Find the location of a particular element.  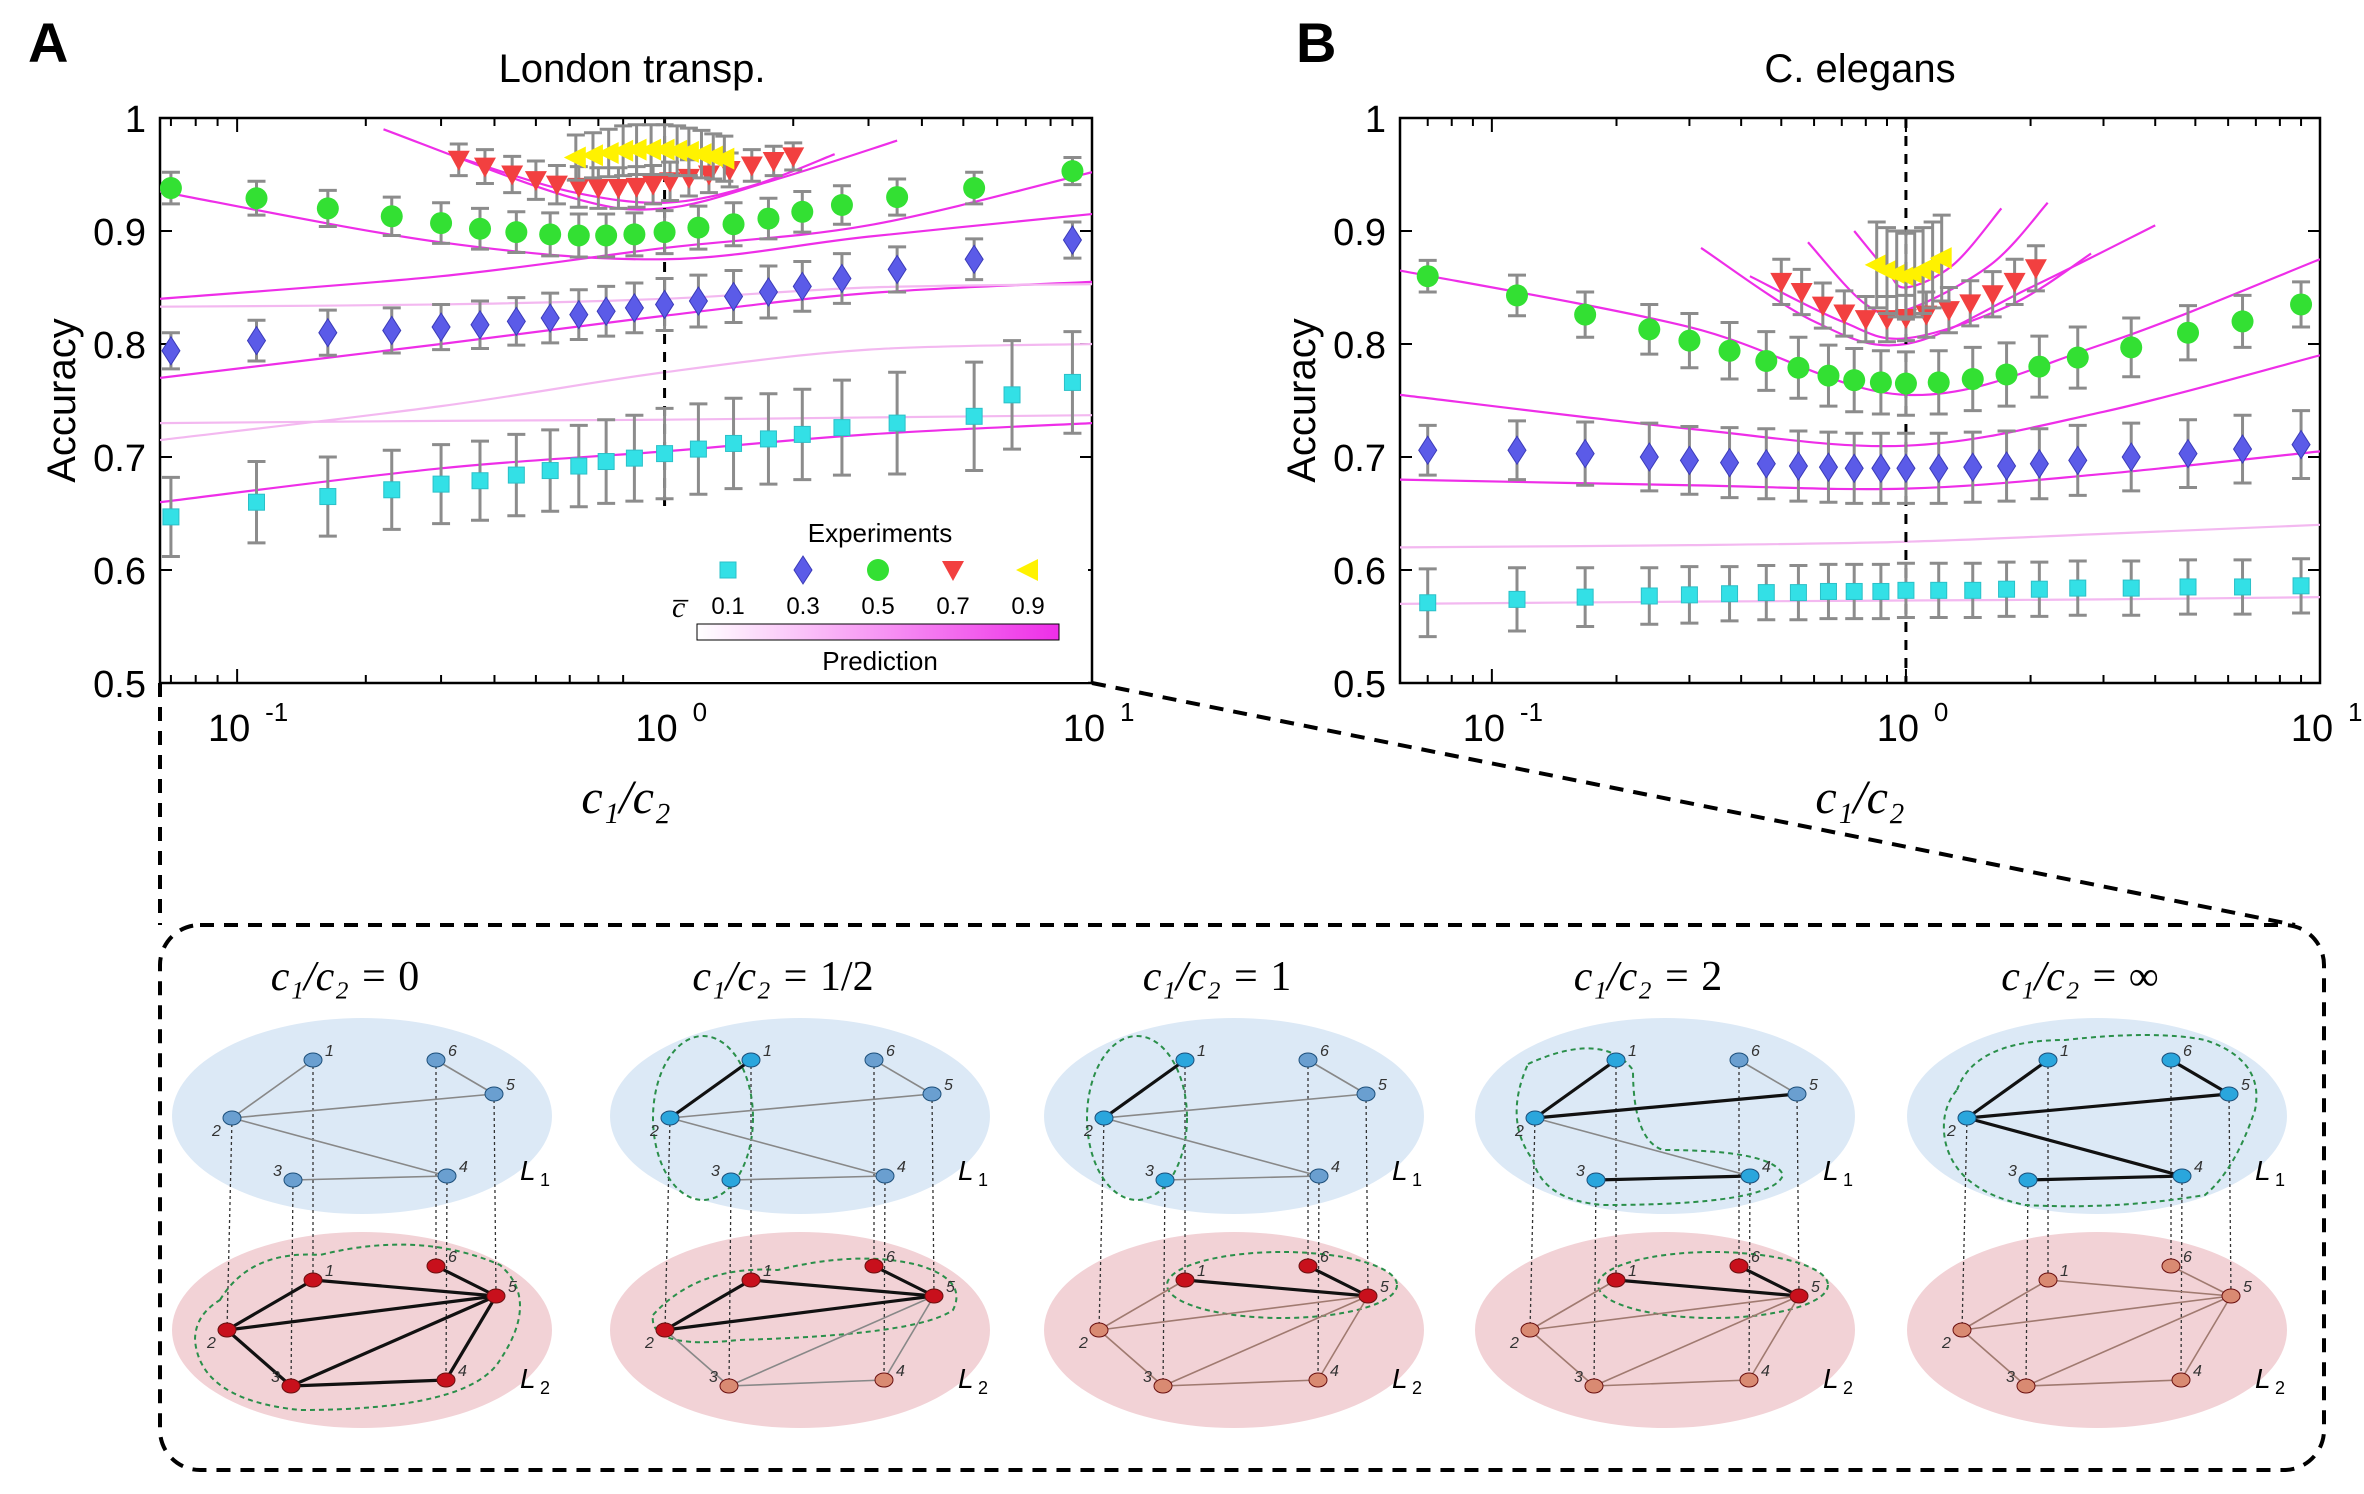

prediction-curve-0.3b is located at coordinates (626, 329).